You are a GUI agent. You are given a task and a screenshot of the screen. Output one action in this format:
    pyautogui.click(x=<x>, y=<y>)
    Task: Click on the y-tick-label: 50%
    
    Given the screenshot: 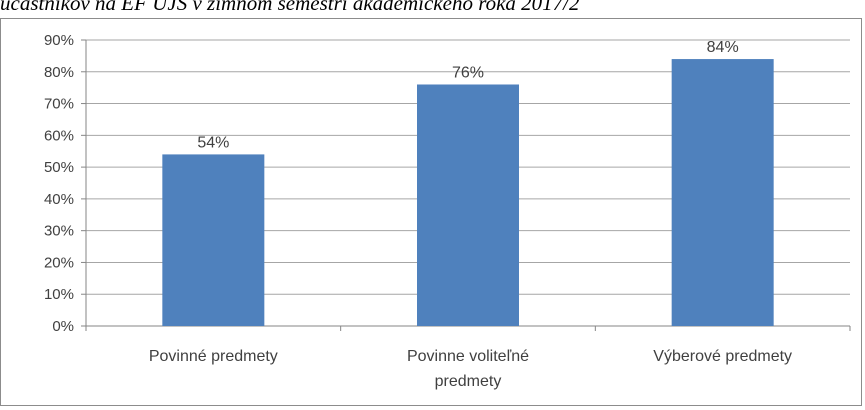 What is the action you would take?
    pyautogui.click(x=59, y=167)
    